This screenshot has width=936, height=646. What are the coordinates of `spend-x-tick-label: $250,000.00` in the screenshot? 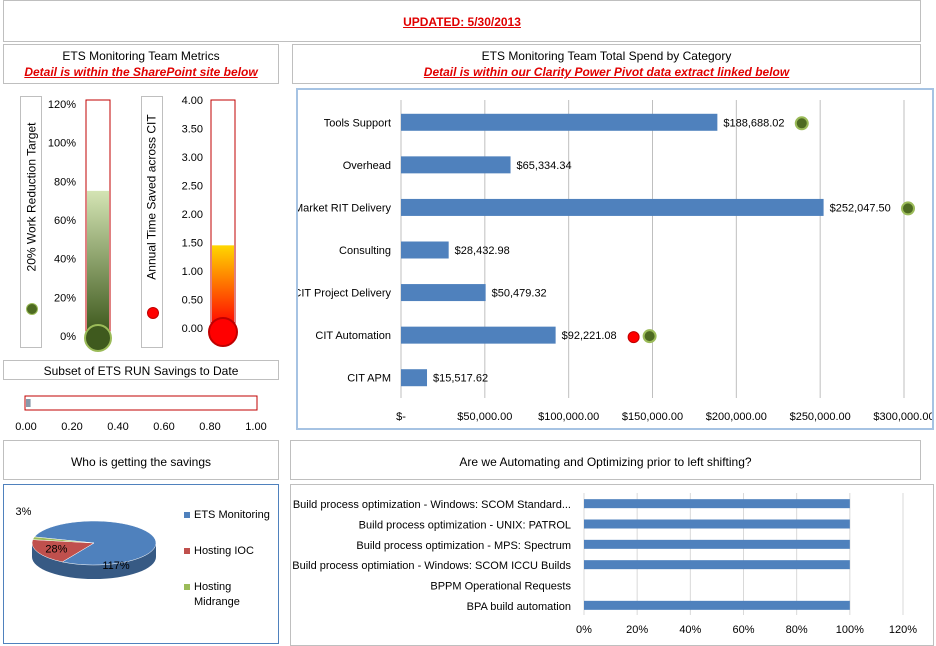 It's located at (820, 417).